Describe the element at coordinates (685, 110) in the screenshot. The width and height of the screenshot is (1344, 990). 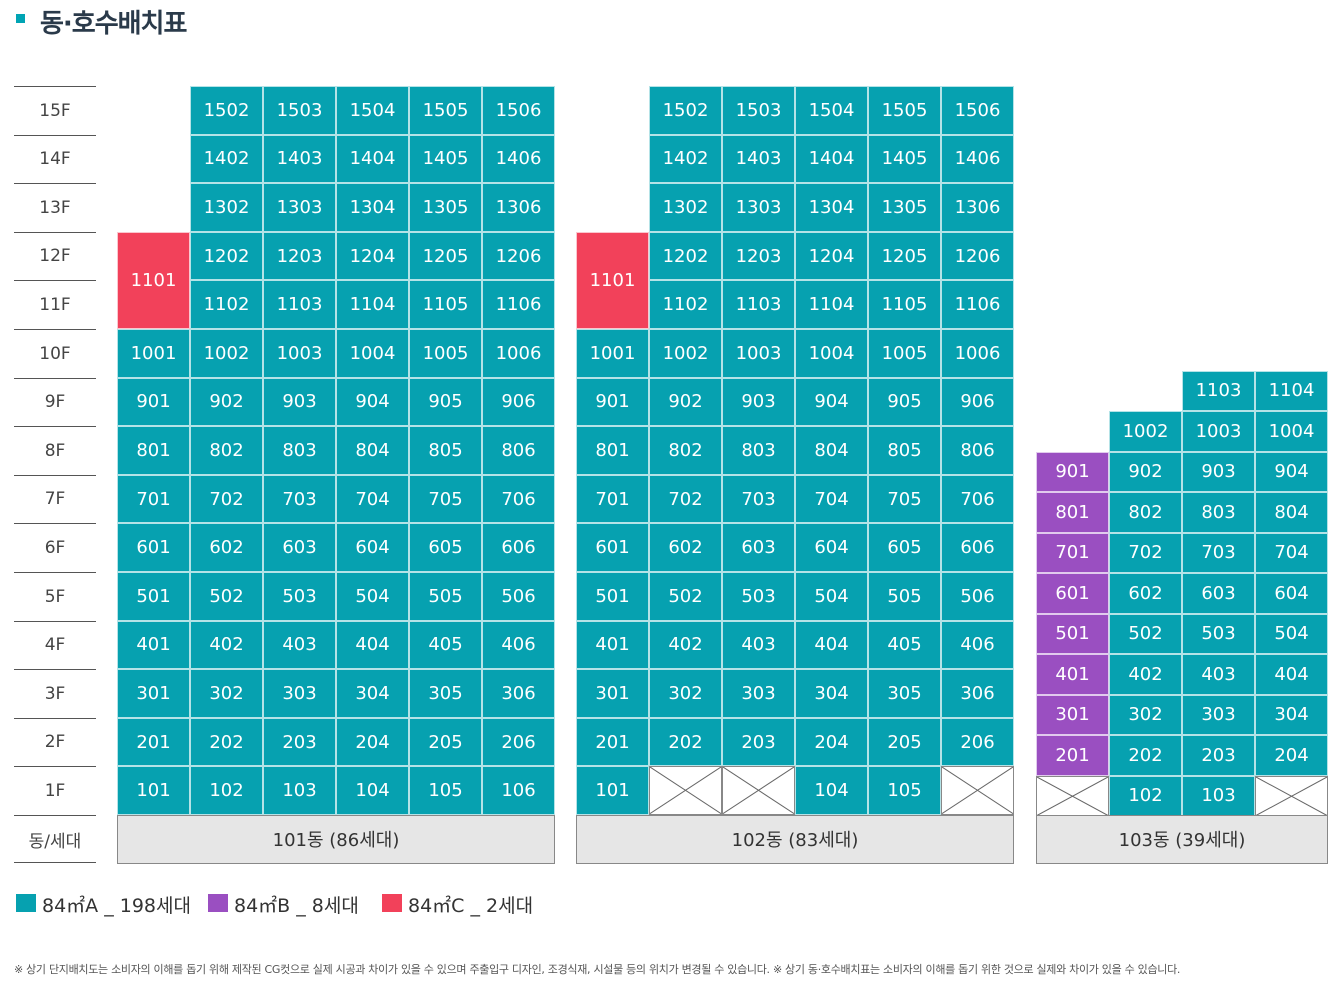
I see `unit-cell: 1502` at that location.